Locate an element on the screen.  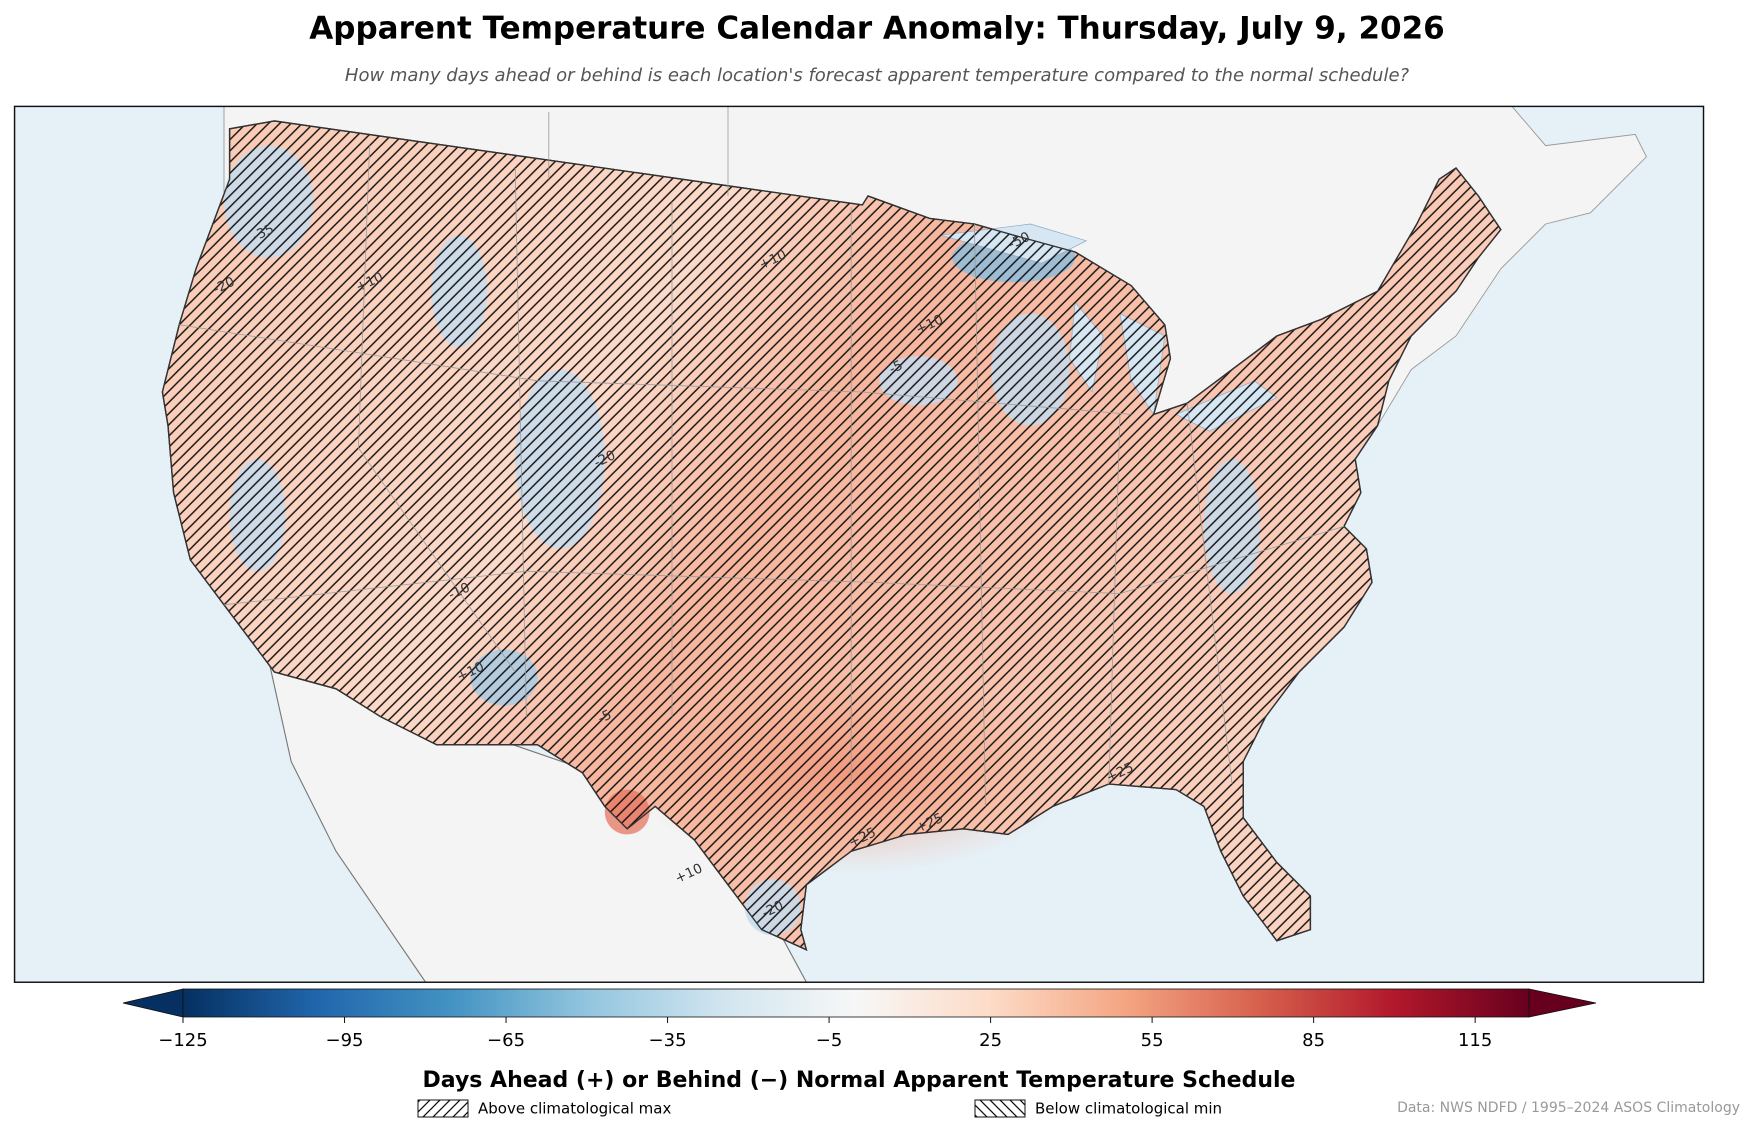
colorbar-bar is located at coordinates (856, 1003).